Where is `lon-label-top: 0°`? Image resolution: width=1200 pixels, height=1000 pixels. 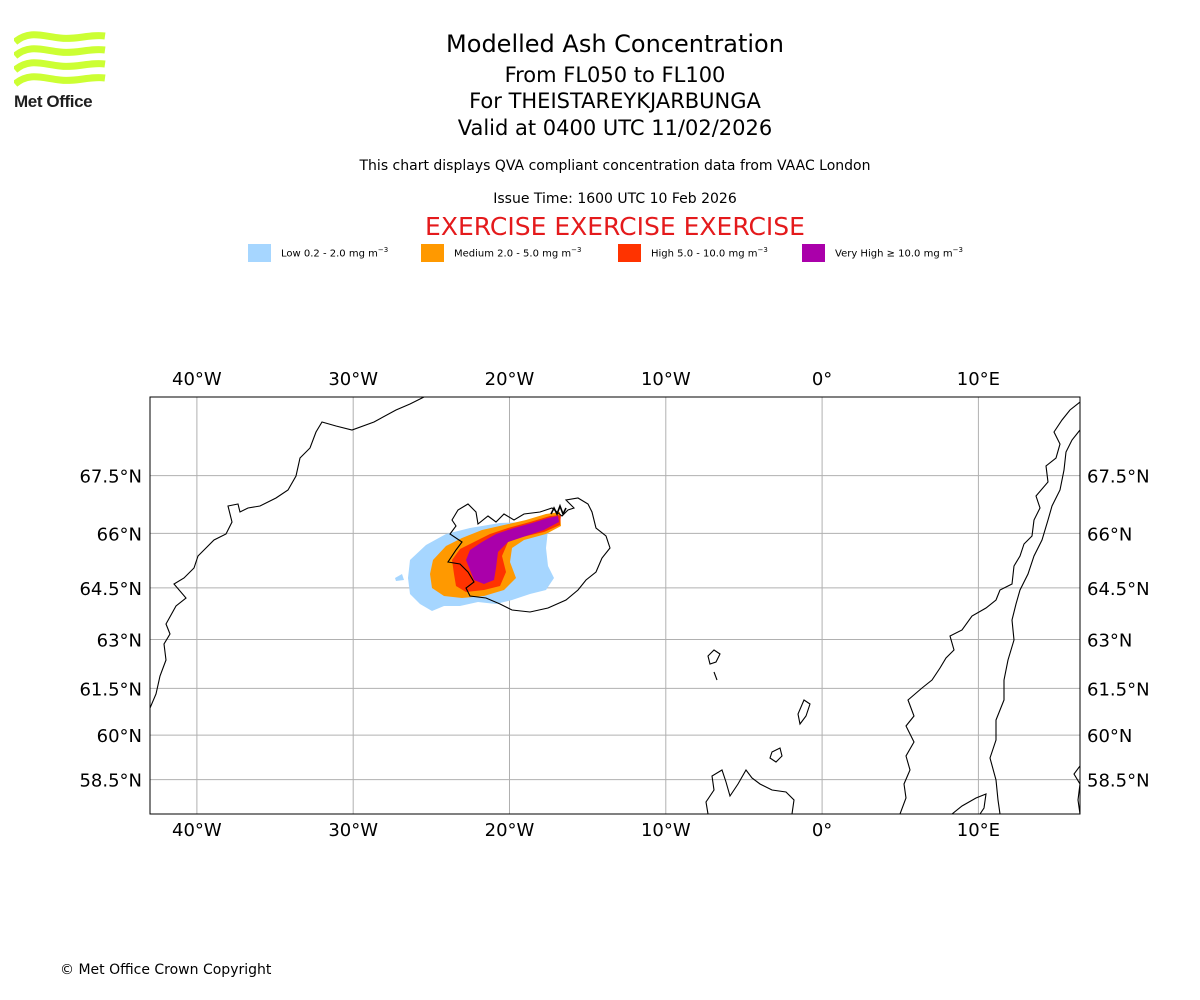
lon-label-top: 0° is located at coordinates (822, 379).